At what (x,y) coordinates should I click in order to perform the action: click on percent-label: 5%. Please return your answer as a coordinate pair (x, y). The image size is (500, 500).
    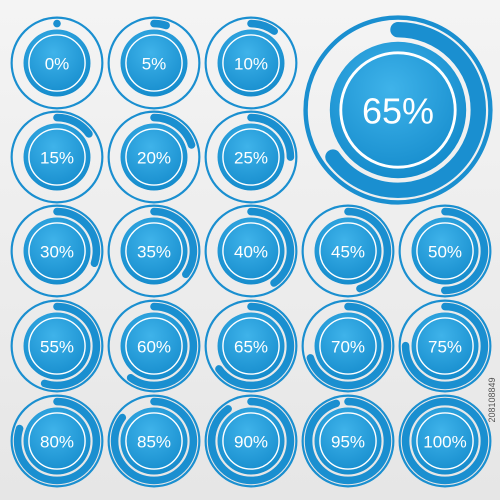
    Looking at the image, I should click on (154, 64).